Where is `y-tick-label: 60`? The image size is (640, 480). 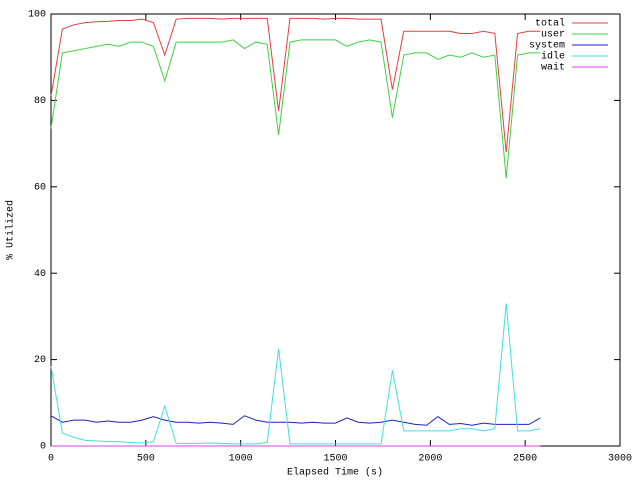
y-tick-label: 60 is located at coordinates (40, 187).